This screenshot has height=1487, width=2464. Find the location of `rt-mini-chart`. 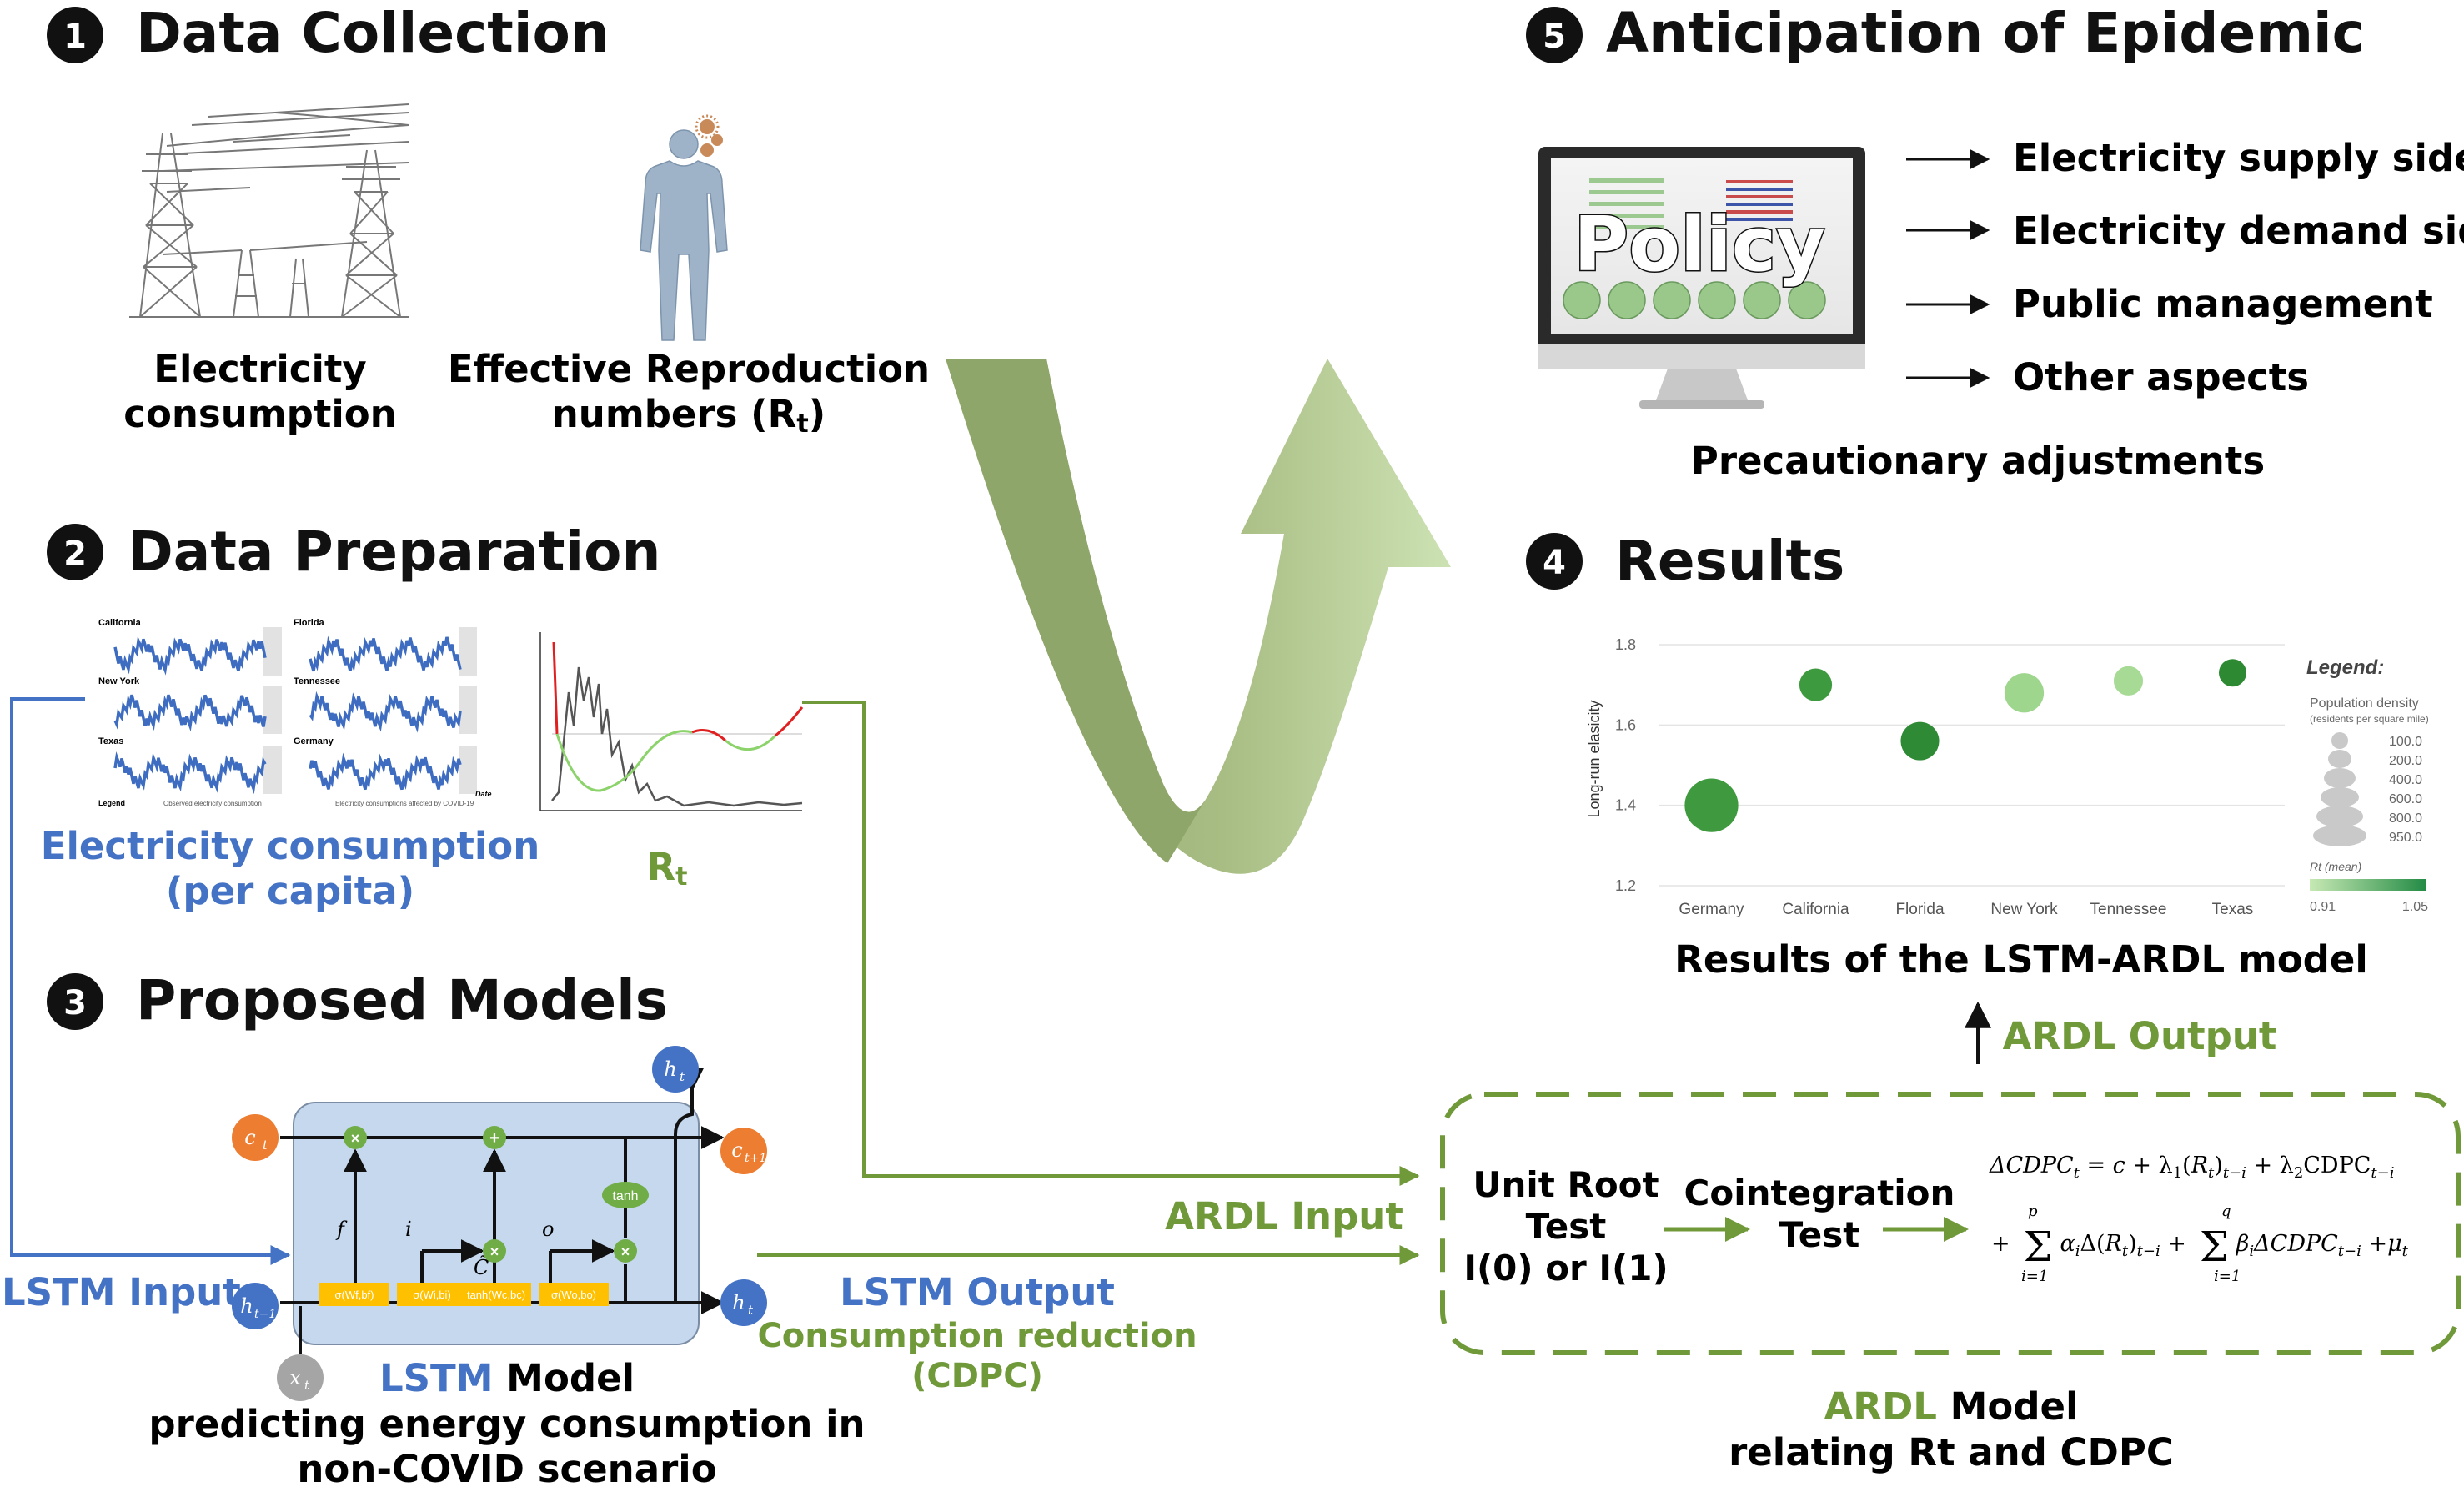

rt-mini-chart is located at coordinates (671, 721).